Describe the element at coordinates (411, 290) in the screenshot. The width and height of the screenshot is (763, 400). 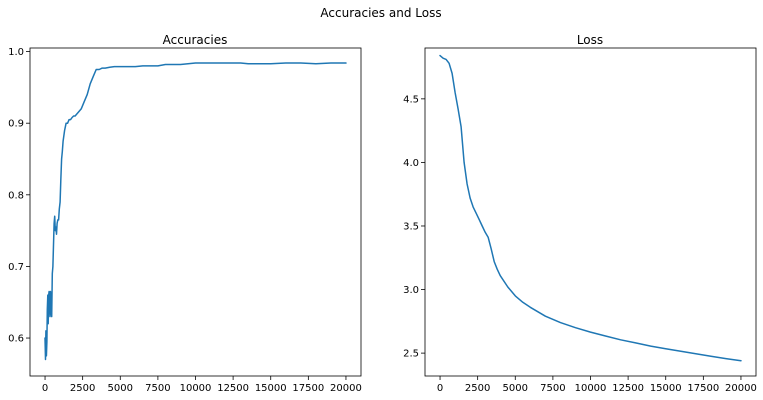
I see `loss-ytick-label: 3.0` at that location.